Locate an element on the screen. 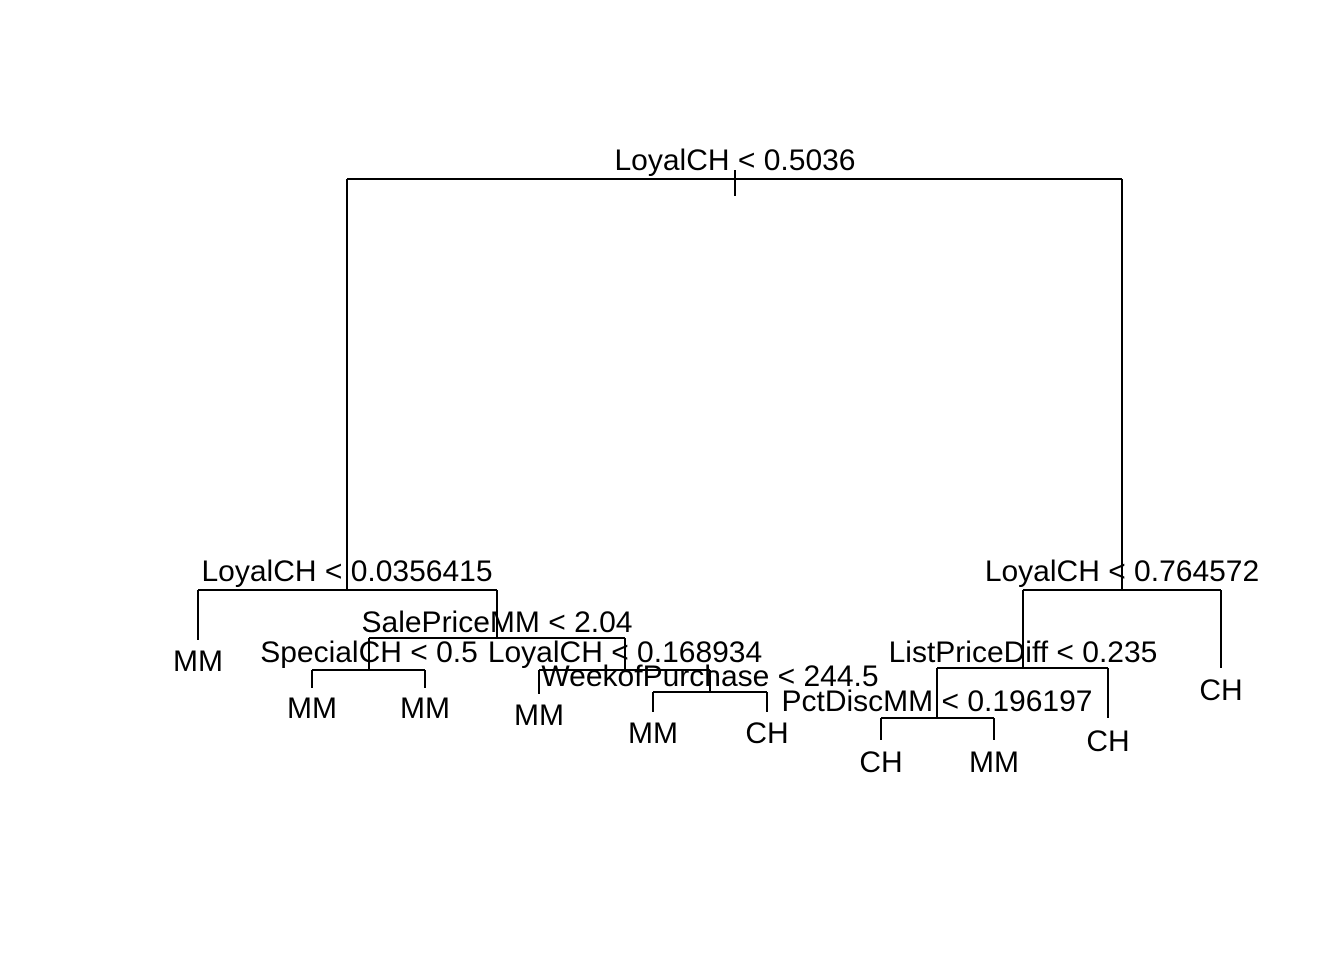  split-label-loyalch-mid: LoyalCH < 0.168934 is located at coordinates (625, 652).